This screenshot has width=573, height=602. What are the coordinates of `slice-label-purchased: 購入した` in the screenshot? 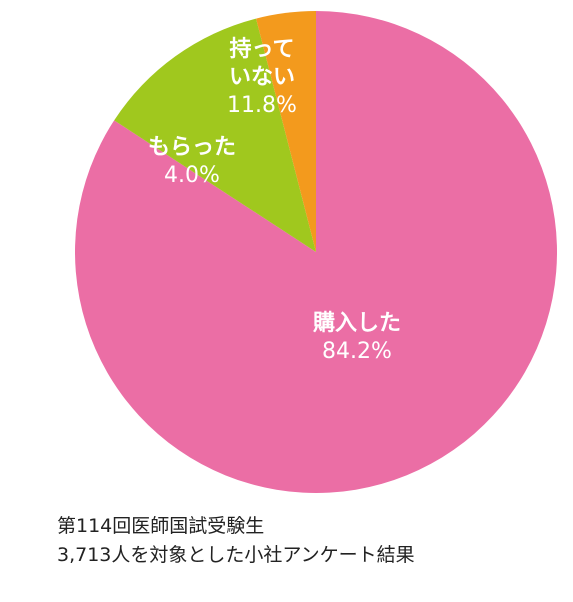 It's located at (357, 323).